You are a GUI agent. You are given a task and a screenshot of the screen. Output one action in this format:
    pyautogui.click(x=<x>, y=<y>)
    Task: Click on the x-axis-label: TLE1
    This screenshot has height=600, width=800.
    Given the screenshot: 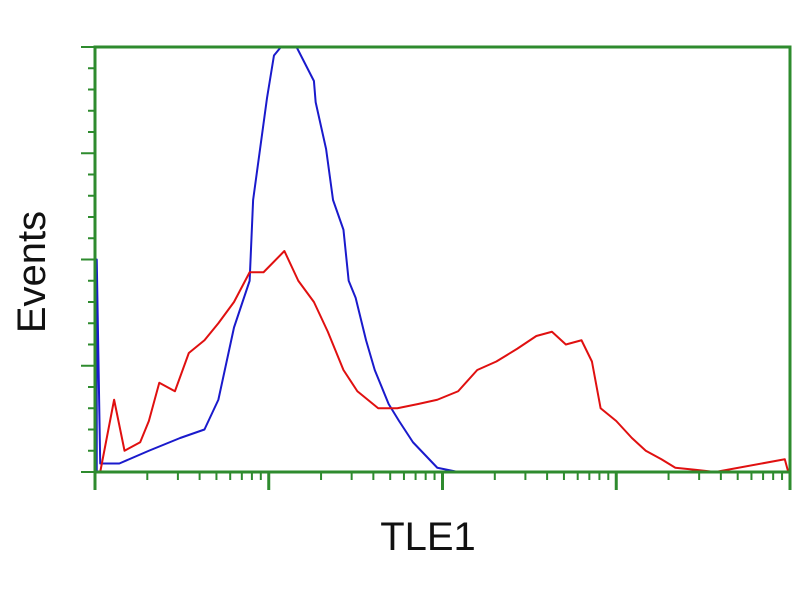 What is the action you would take?
    pyautogui.click(x=428, y=537)
    